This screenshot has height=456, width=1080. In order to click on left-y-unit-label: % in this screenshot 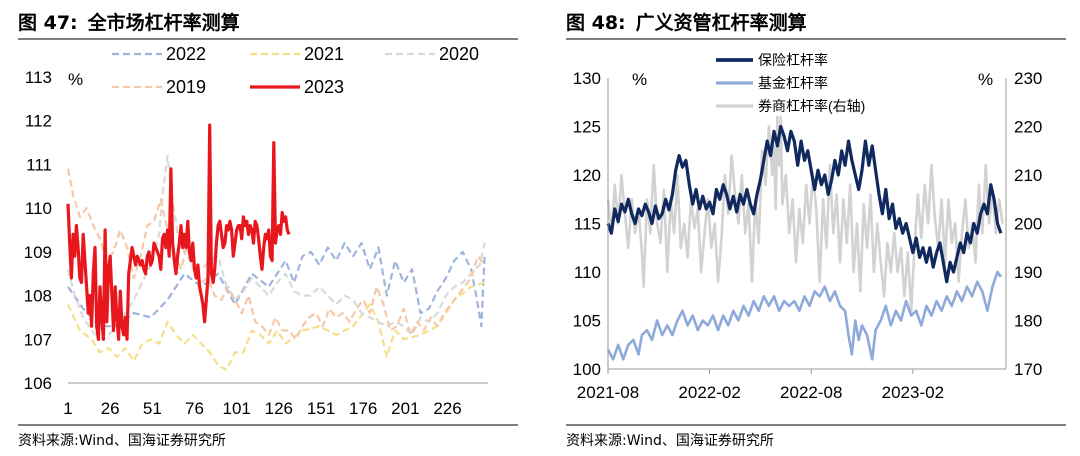, I will do `click(639, 79)`.